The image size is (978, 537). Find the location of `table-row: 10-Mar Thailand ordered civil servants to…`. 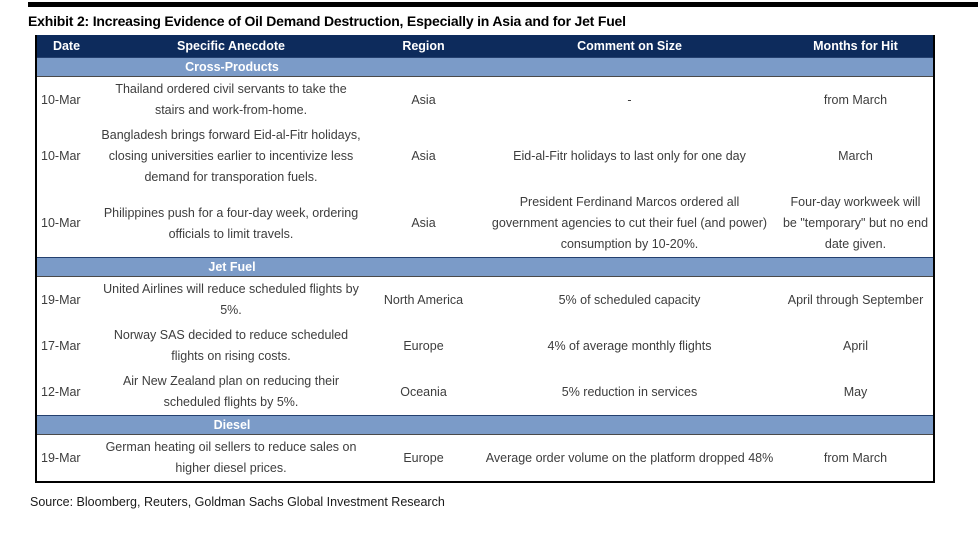

table-row: 10-Mar Thailand ordered civil servants to… is located at coordinates (485, 99).